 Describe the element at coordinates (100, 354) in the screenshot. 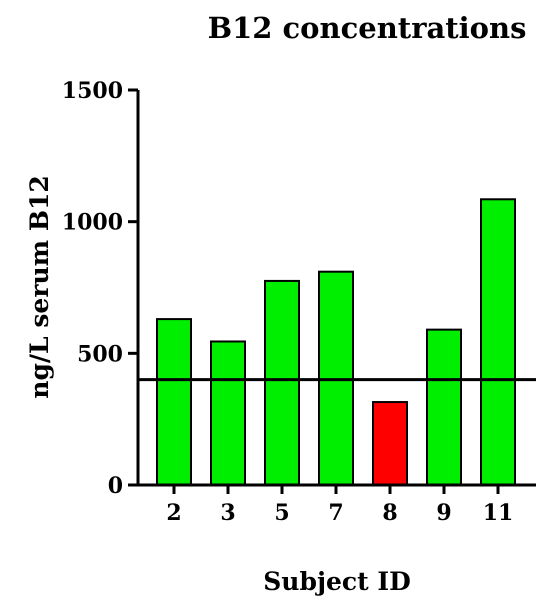

I see `y-tick-label: 500` at that location.